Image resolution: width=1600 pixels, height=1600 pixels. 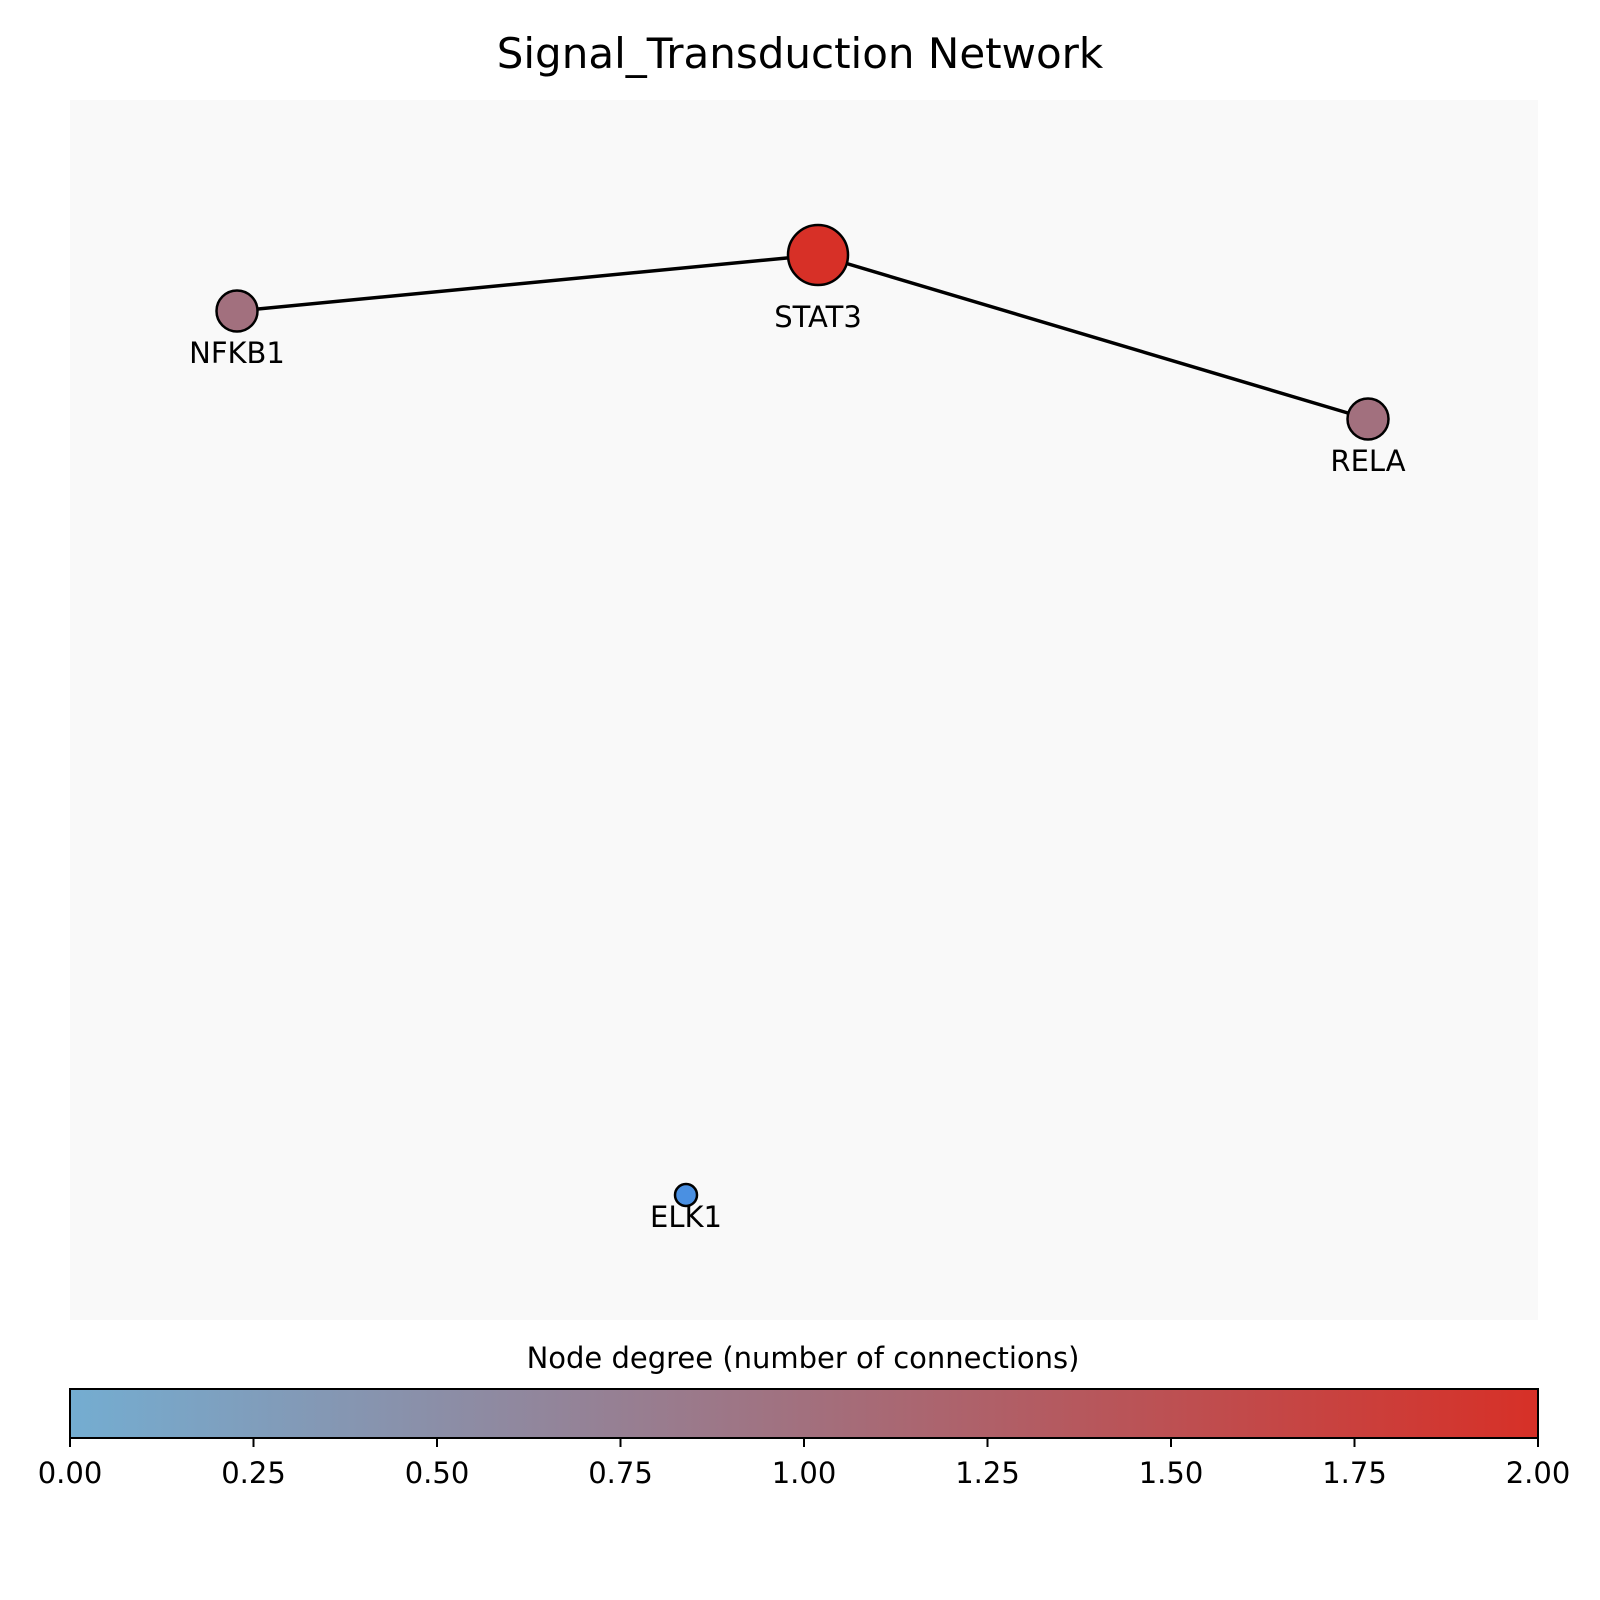 What do you see at coordinates (1354, 1473) in the screenshot?
I see `colorbar-tick-label: 1.75` at bounding box center [1354, 1473].